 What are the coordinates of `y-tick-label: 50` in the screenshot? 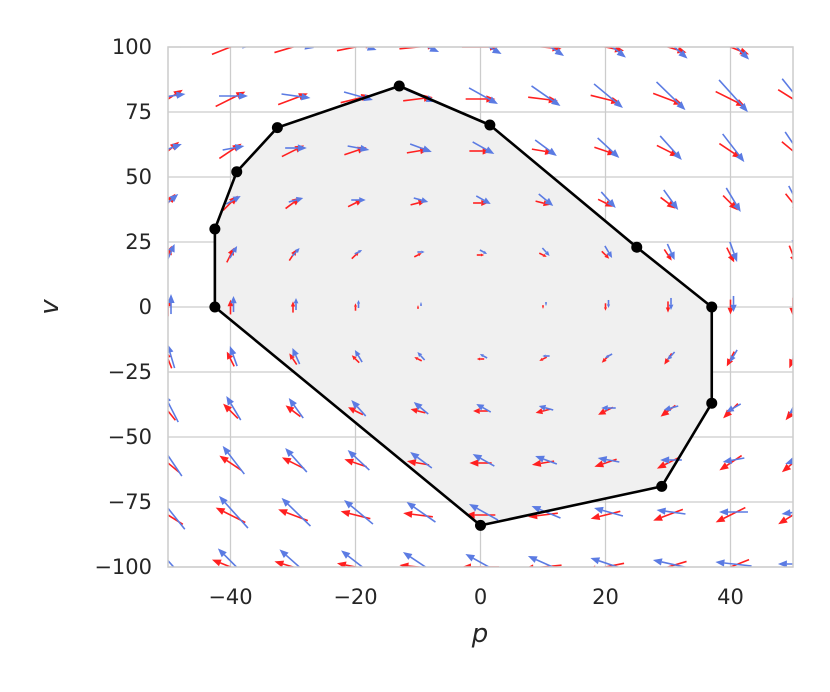 It's located at (138, 177).